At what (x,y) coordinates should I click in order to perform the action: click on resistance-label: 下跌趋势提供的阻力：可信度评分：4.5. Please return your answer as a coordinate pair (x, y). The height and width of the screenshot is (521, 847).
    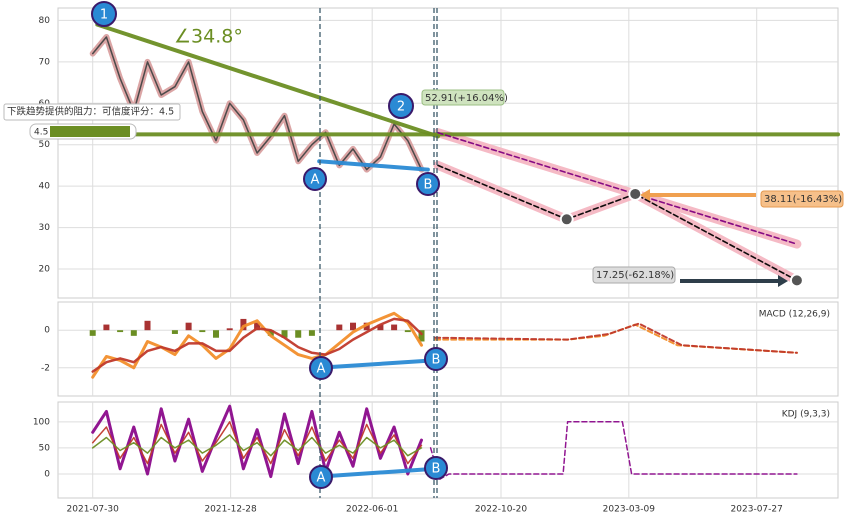
    Looking at the image, I should click on (90, 112).